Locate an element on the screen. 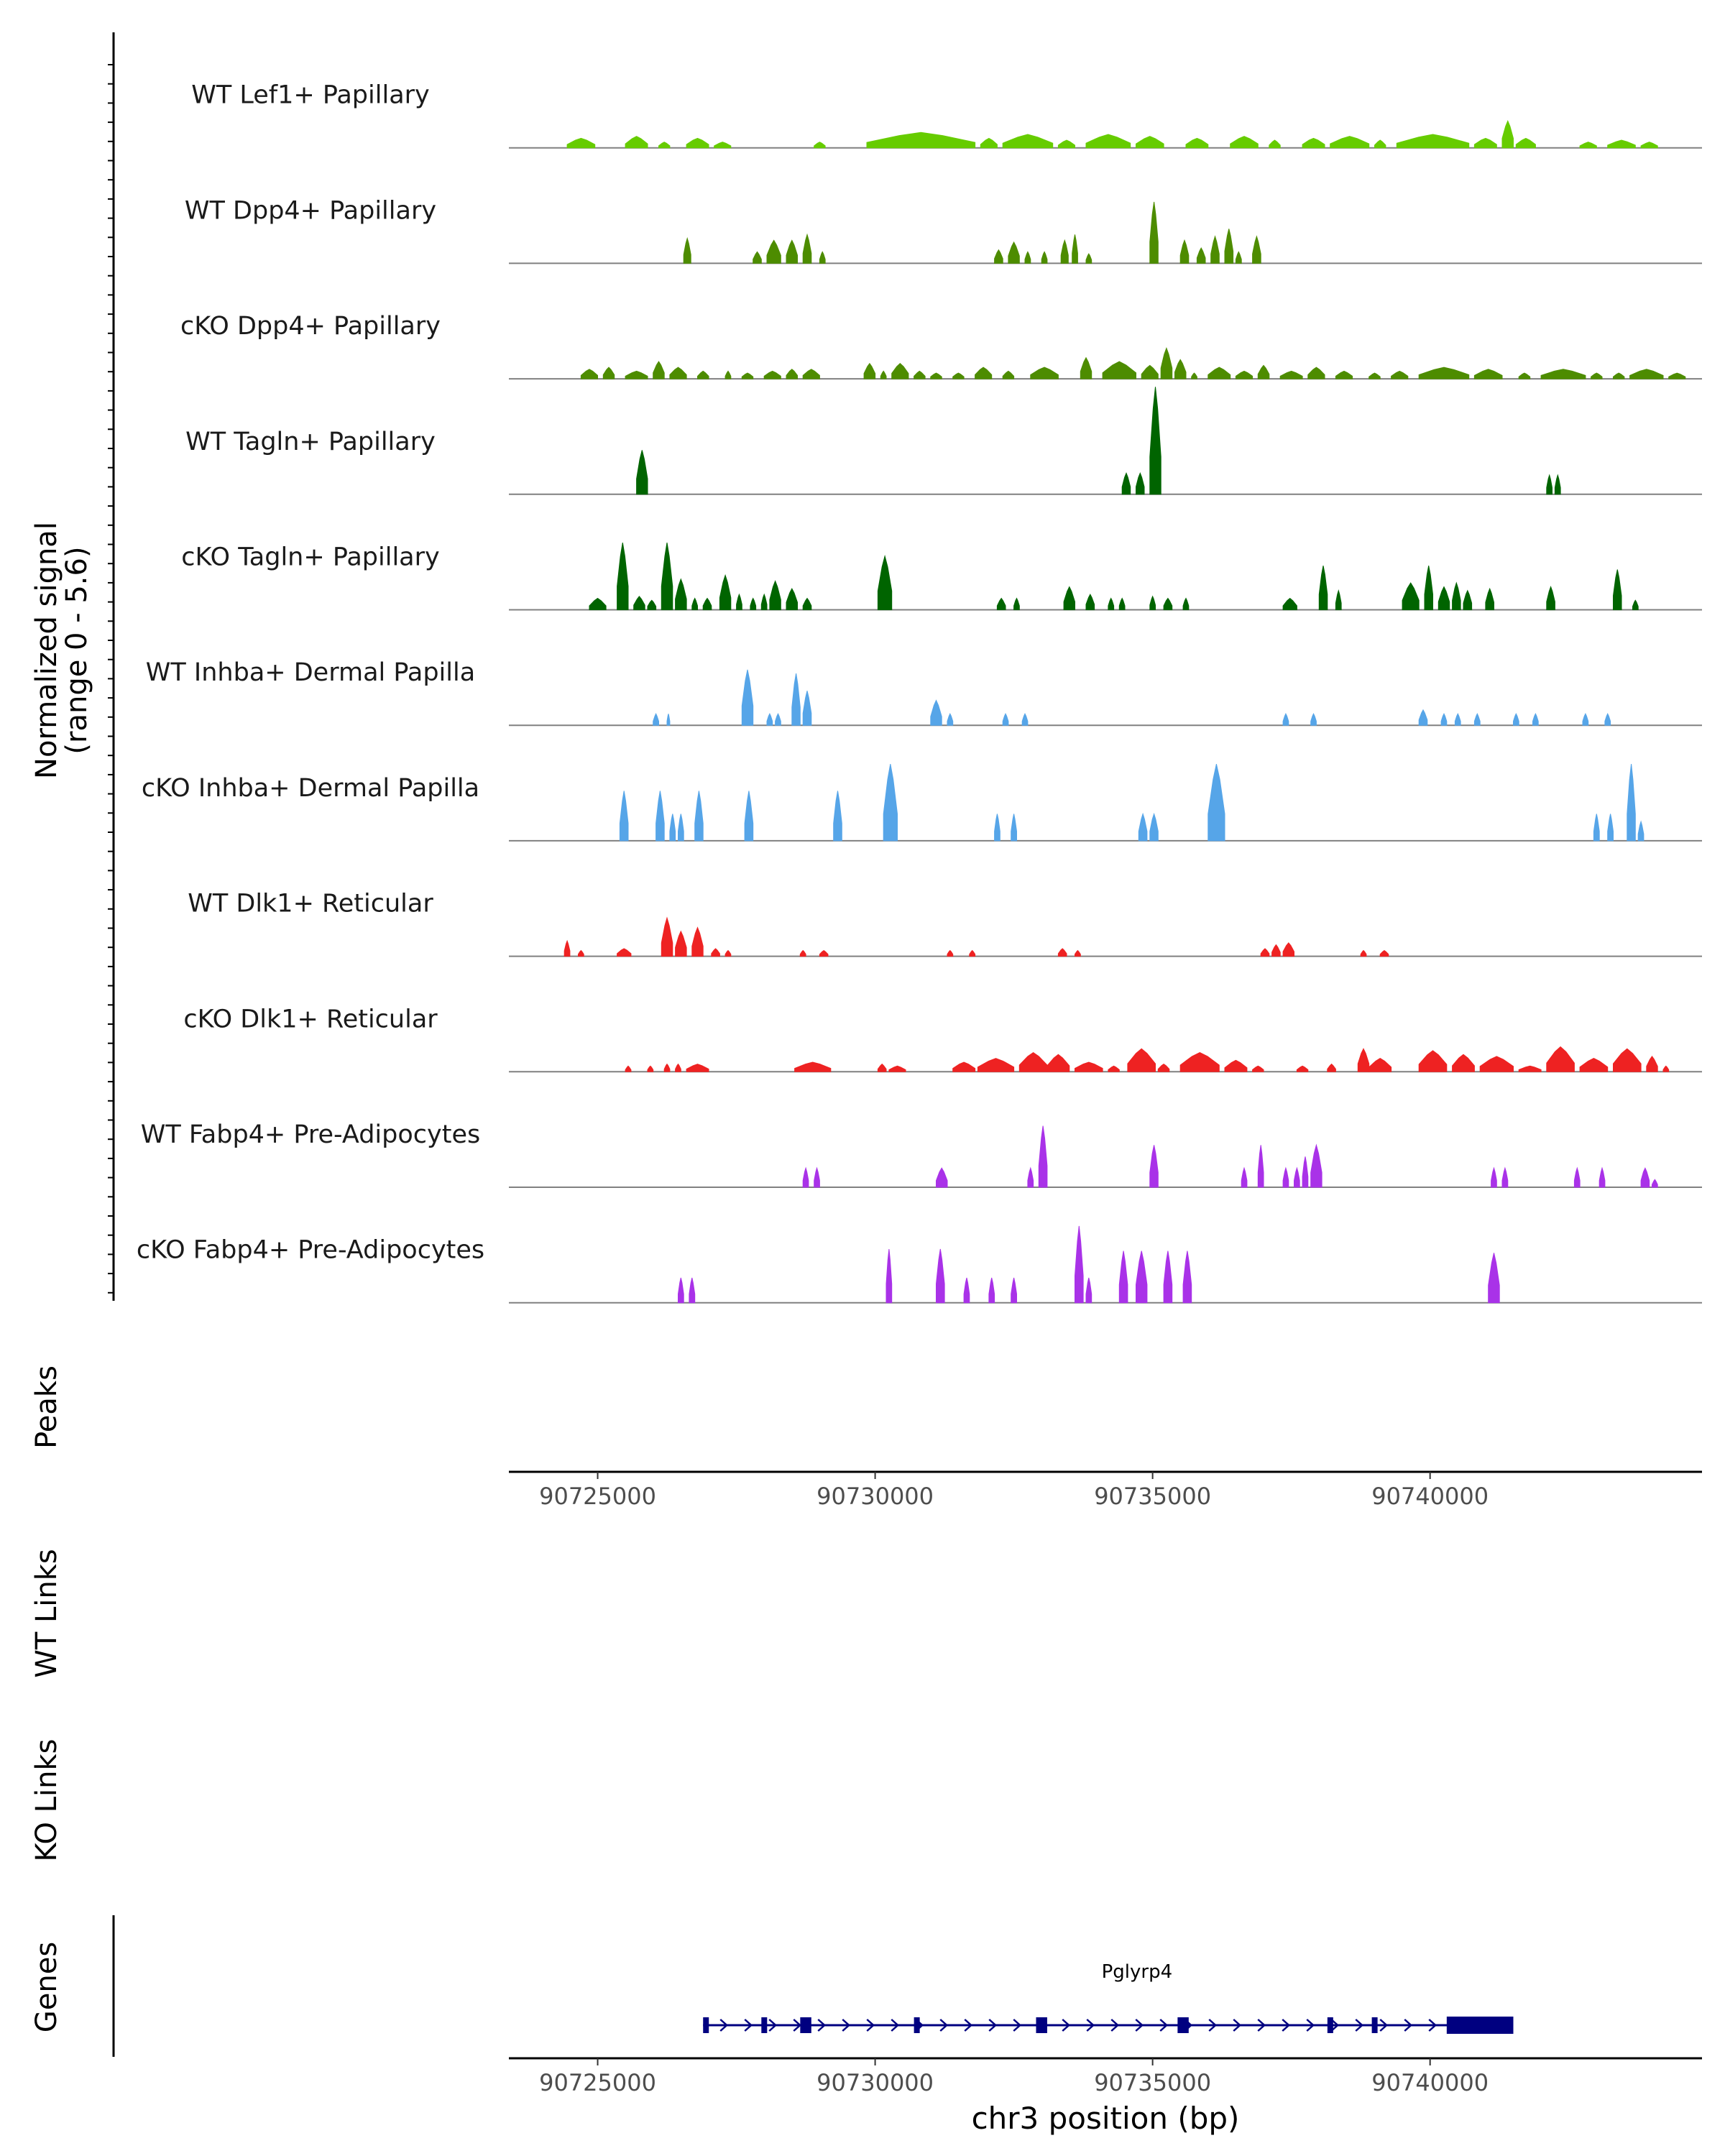 This screenshot has width=1725, height=2156. track-label: cKO Inhba+ Dermal Papilla is located at coordinates (310, 788).